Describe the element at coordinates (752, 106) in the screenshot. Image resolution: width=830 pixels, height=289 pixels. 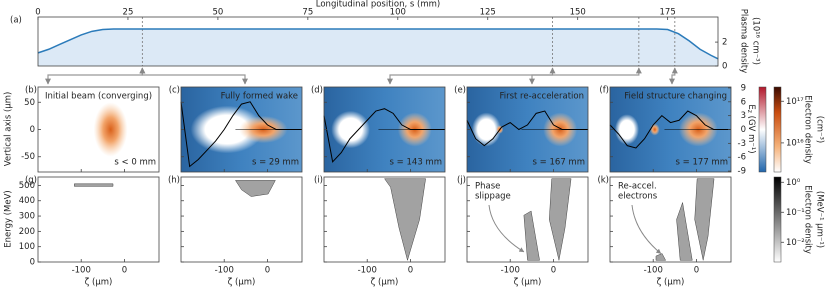
I see `y2-axis-label-part: E` at that location.